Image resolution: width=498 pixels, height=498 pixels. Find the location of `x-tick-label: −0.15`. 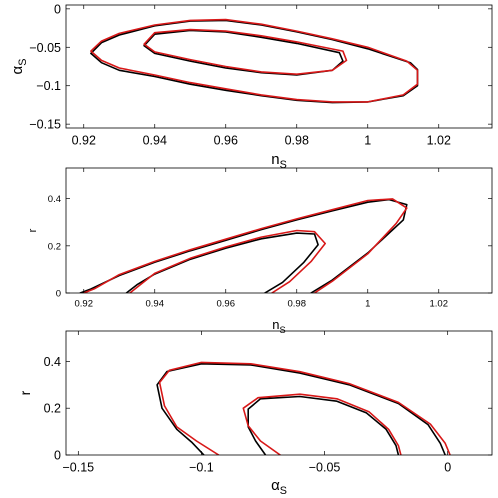

x-tick-label: −0.15 is located at coordinates (78, 468).